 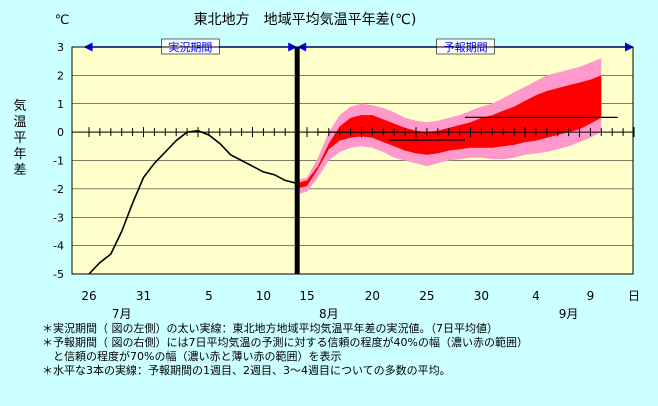 What do you see at coordinates (58, 161) in the screenshot?
I see `y-tick-label: -1` at bounding box center [58, 161].